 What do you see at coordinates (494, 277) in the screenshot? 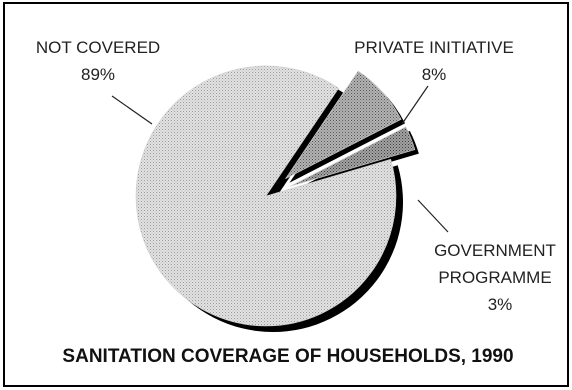
I see `label-government-name-line2: PROGRAMME` at bounding box center [494, 277].